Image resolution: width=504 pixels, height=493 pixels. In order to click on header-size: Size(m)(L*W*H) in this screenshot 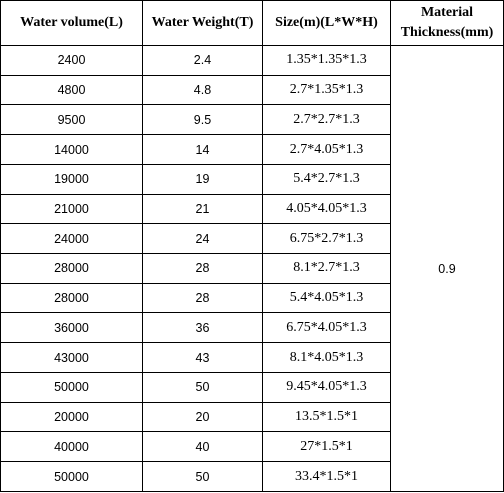, I will do `click(326, 23)`.